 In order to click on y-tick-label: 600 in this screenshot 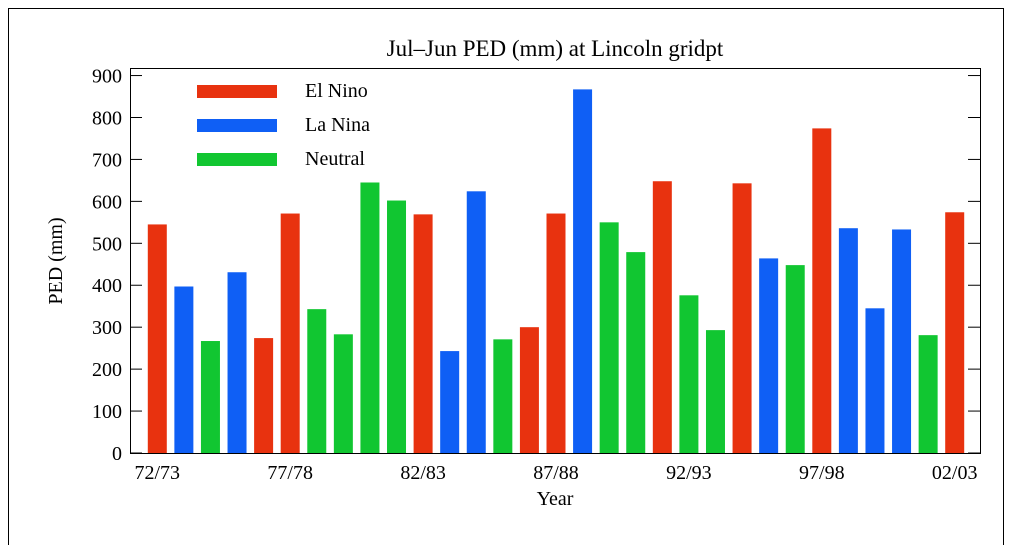, I will do `click(107, 202)`.